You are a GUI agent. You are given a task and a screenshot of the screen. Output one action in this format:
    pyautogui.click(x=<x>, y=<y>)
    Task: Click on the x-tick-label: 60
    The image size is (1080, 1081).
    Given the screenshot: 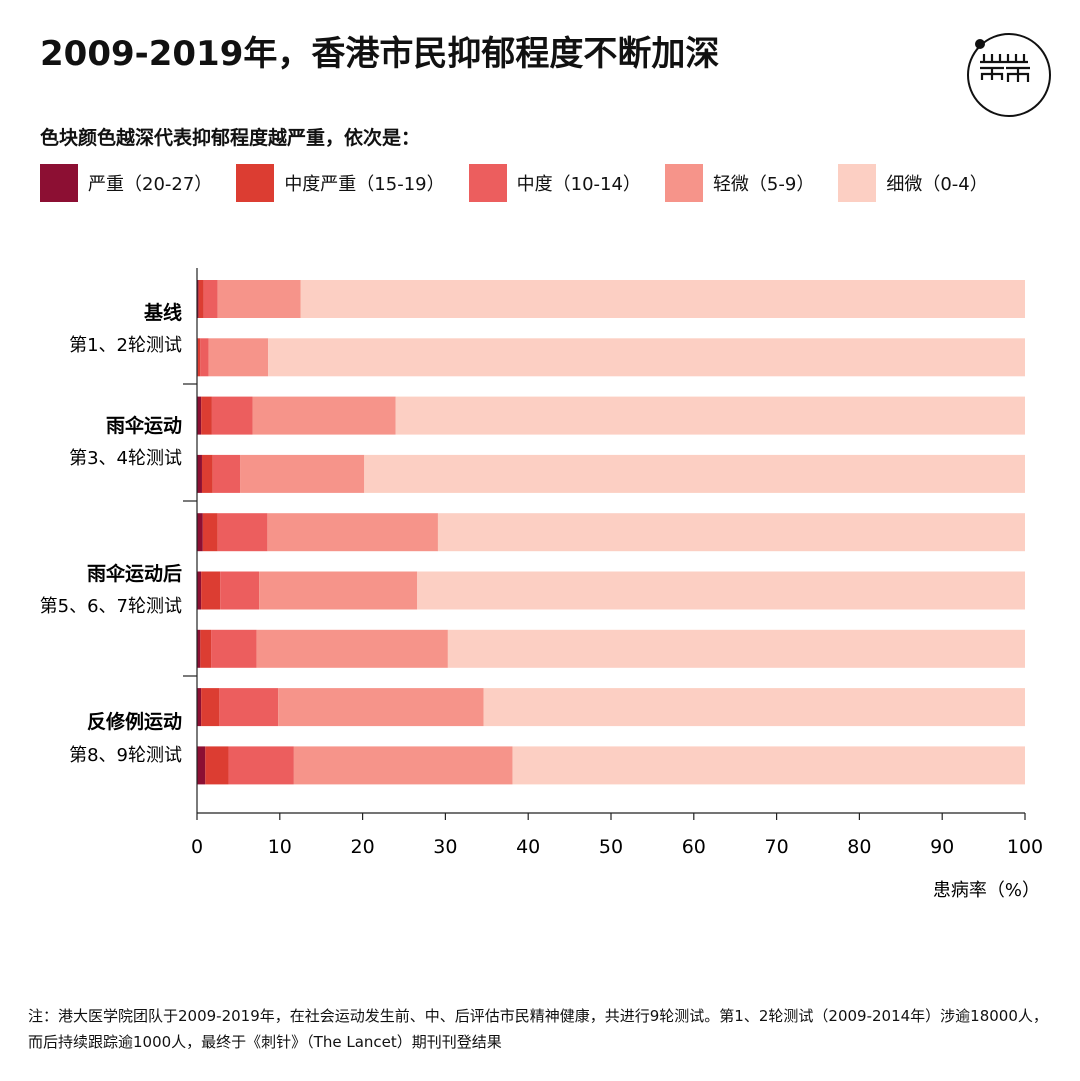 What is the action you would take?
    pyautogui.click(x=694, y=847)
    